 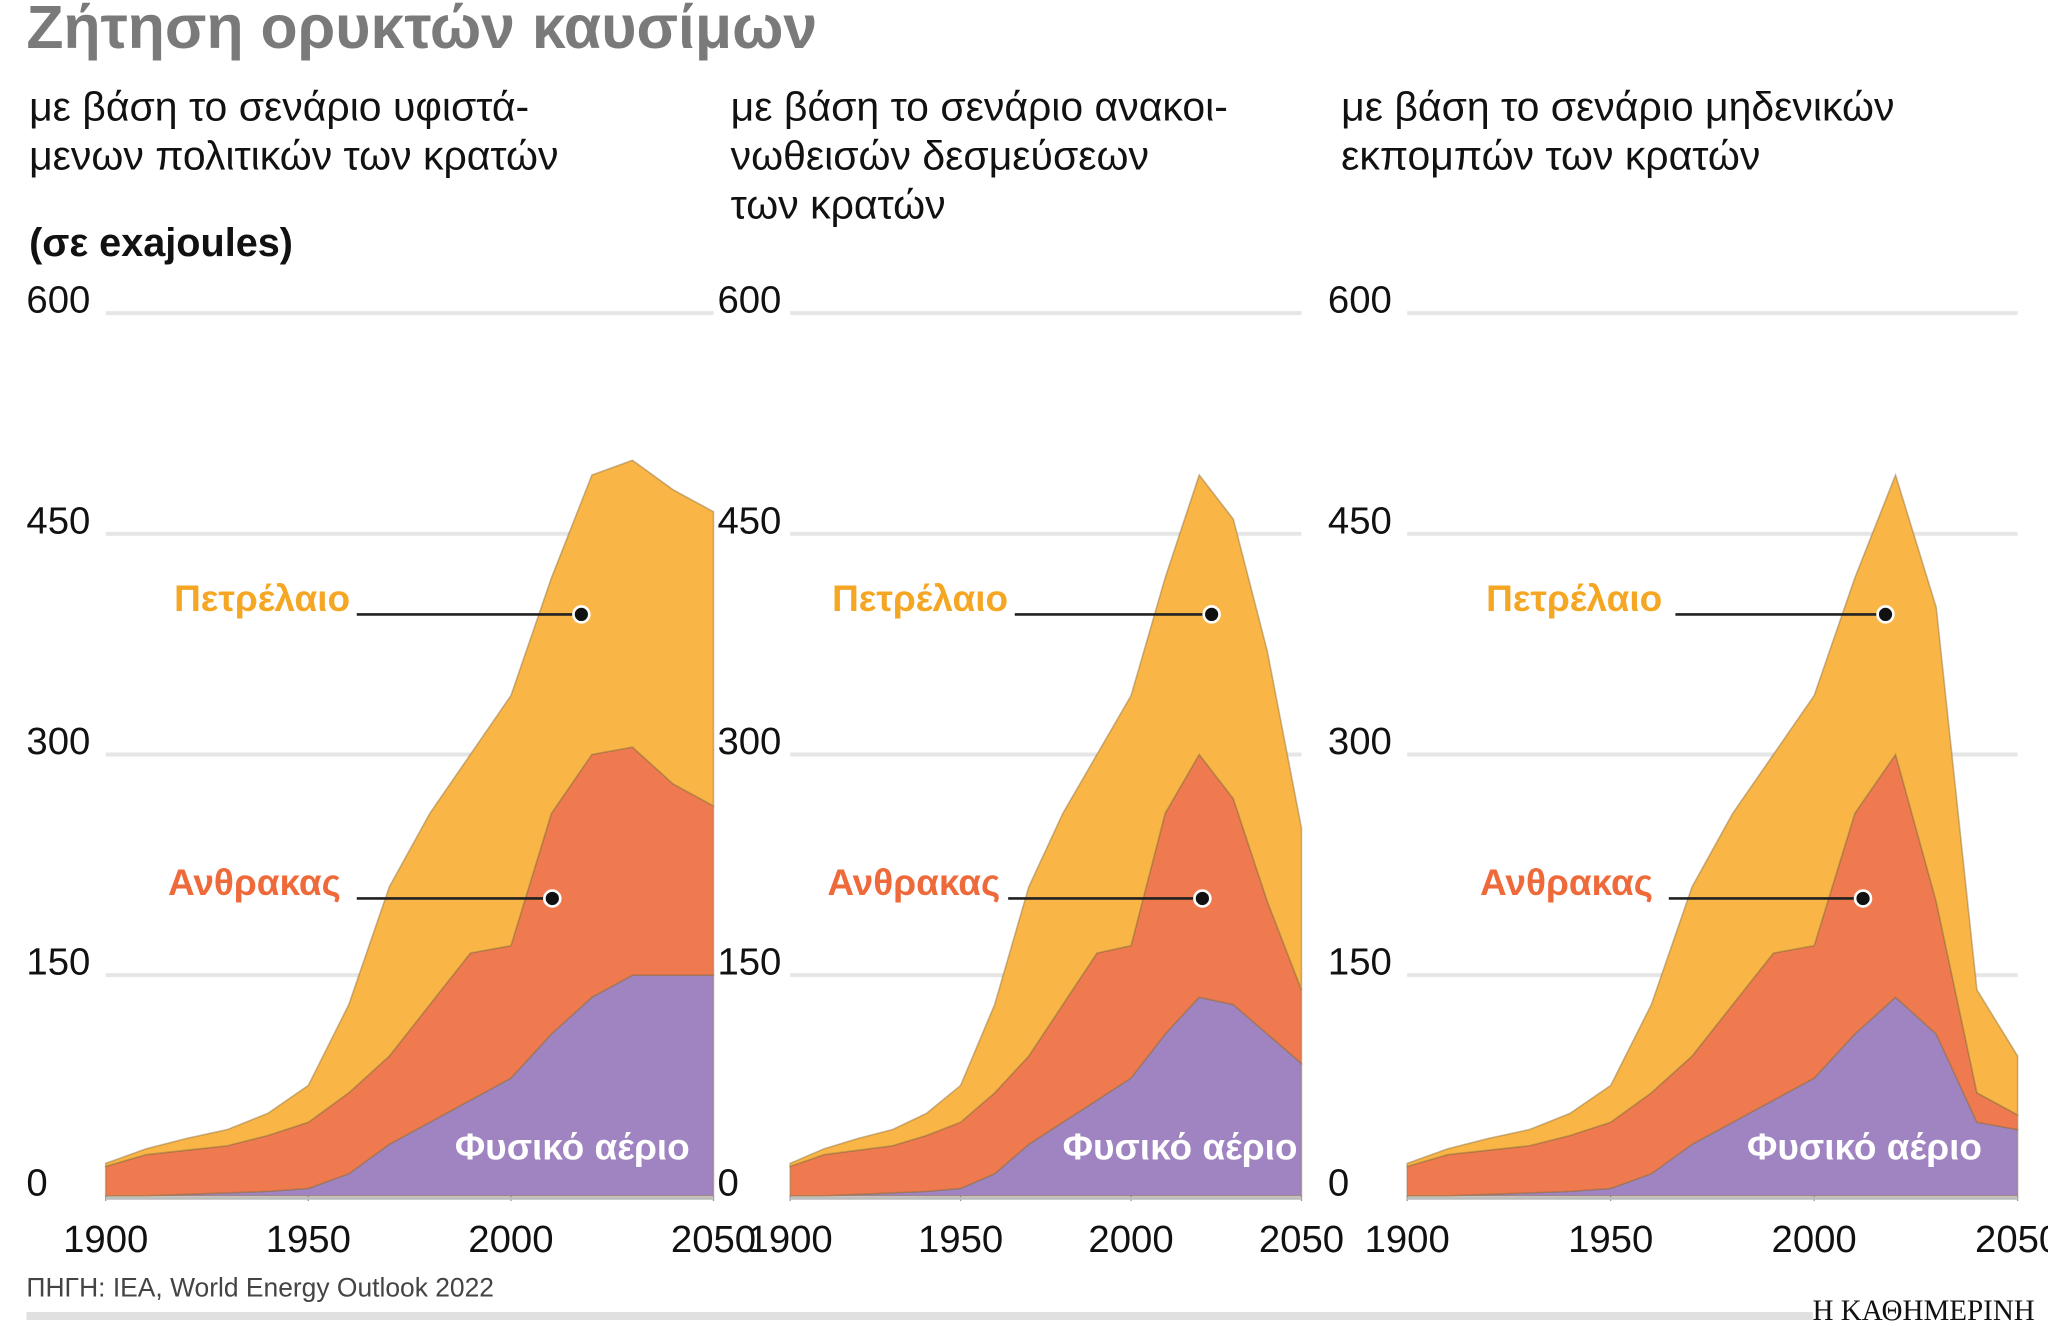 What do you see at coordinates (940, 155) in the screenshot?
I see `subtitle: νωθεισών δεσμεύσεων` at bounding box center [940, 155].